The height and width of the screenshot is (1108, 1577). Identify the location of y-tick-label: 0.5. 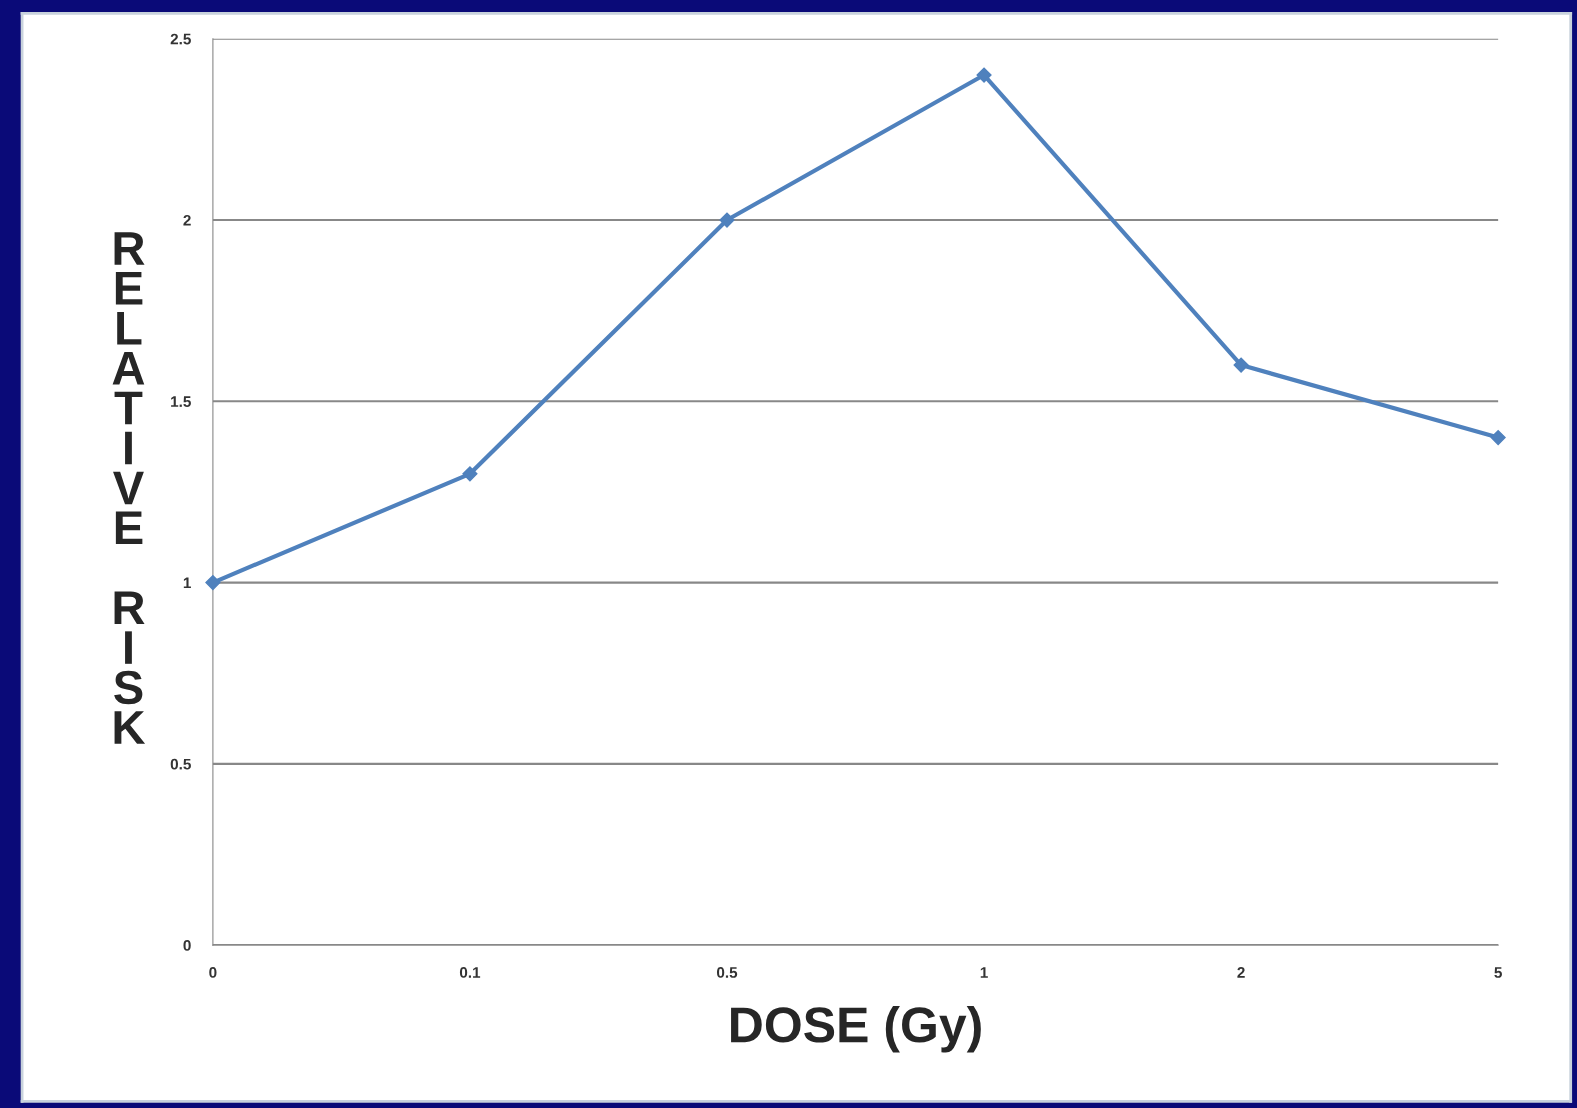
(180, 764).